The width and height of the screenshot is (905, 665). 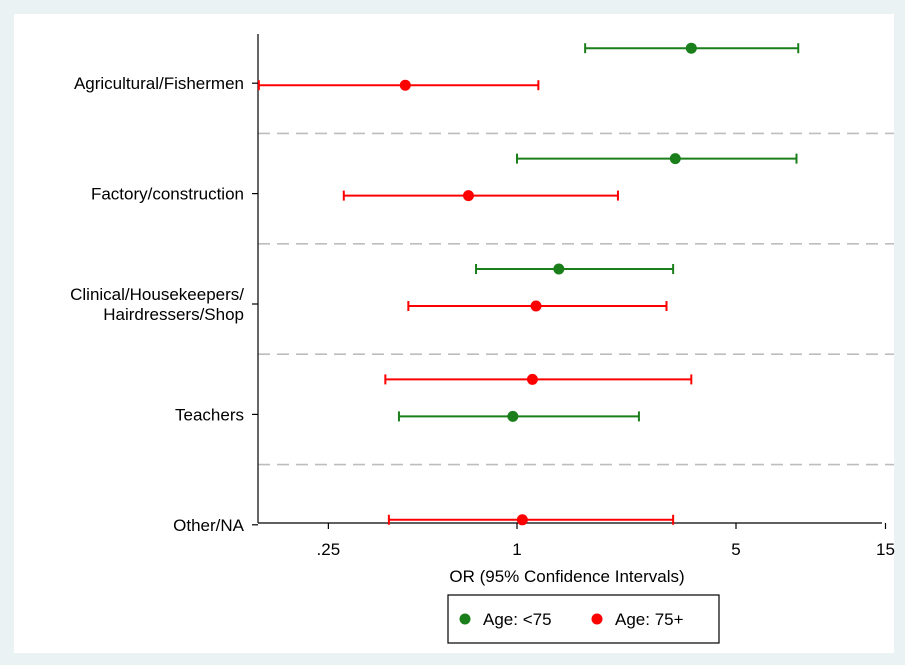 I want to click on x-tick-label: 1, so click(x=516, y=549).